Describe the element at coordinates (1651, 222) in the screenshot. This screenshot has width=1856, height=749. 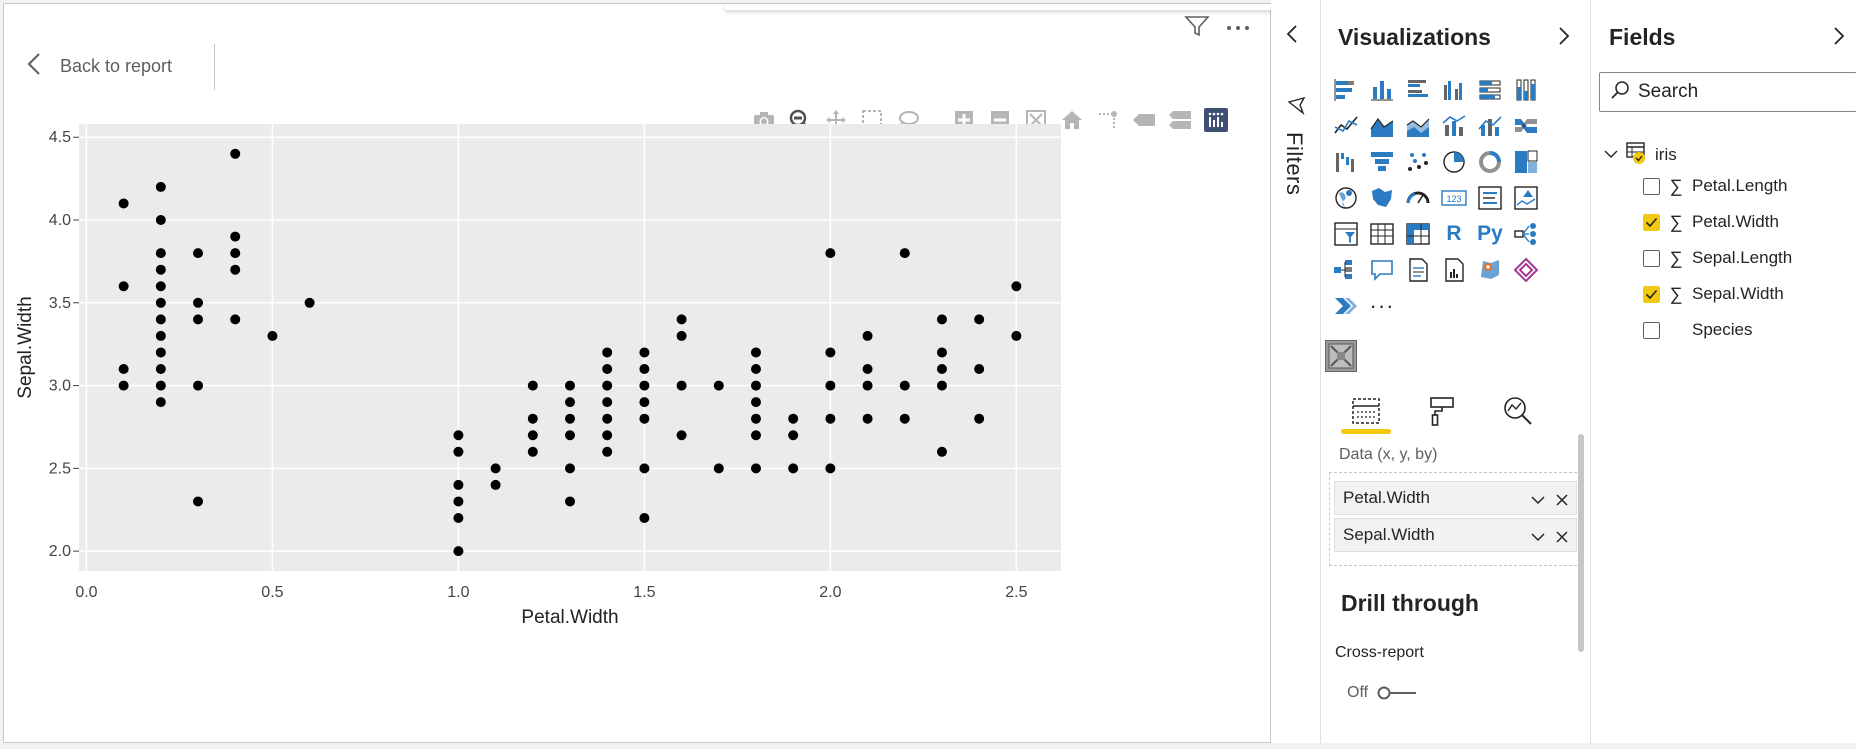
I see `checkbox-checked` at that location.